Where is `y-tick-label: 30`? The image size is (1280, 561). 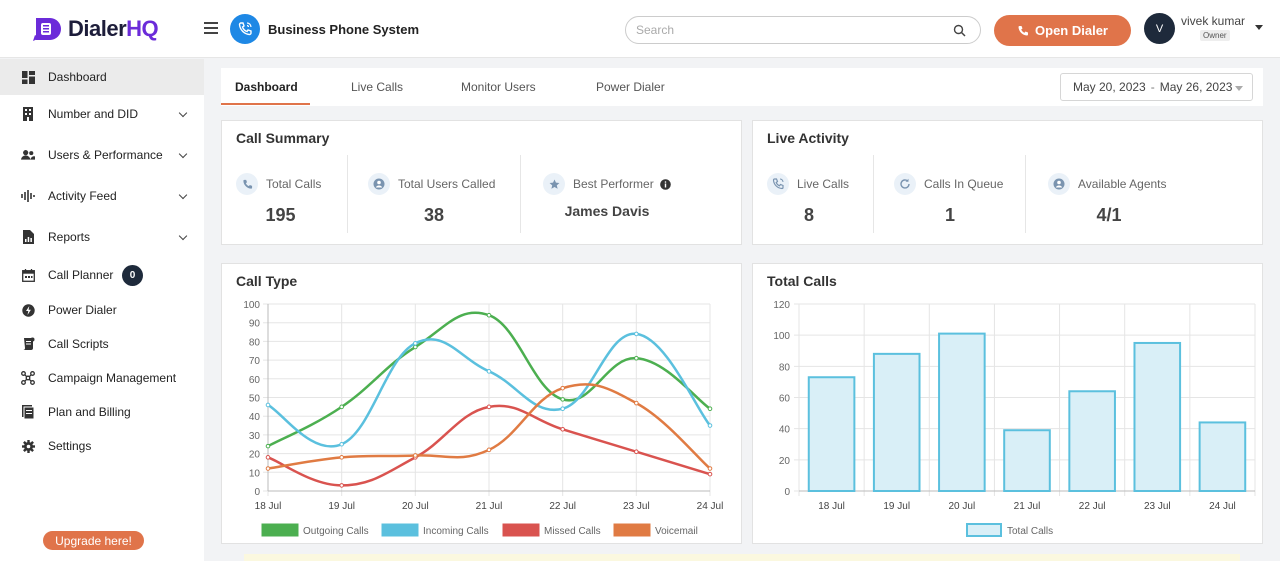 y-tick-label: 30 is located at coordinates (255, 436).